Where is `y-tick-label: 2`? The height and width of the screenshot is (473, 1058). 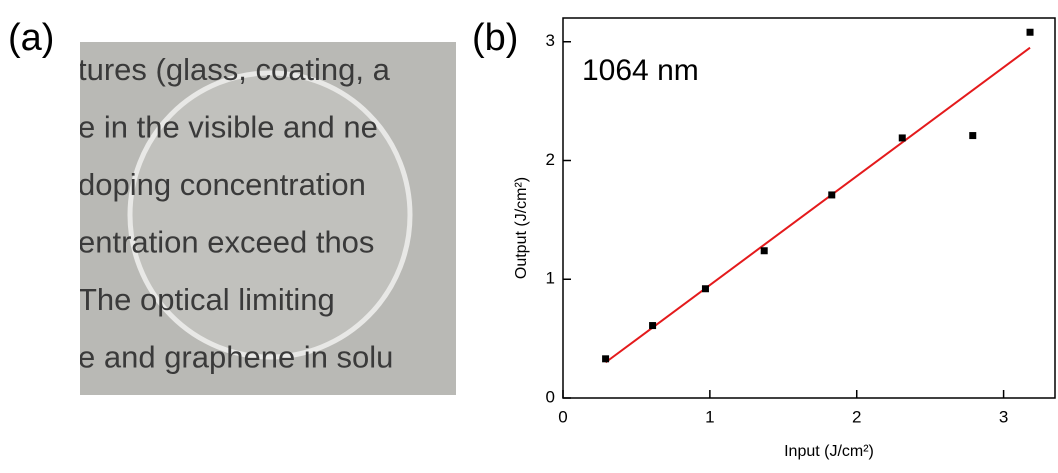 y-tick-label: 2 is located at coordinates (550, 159).